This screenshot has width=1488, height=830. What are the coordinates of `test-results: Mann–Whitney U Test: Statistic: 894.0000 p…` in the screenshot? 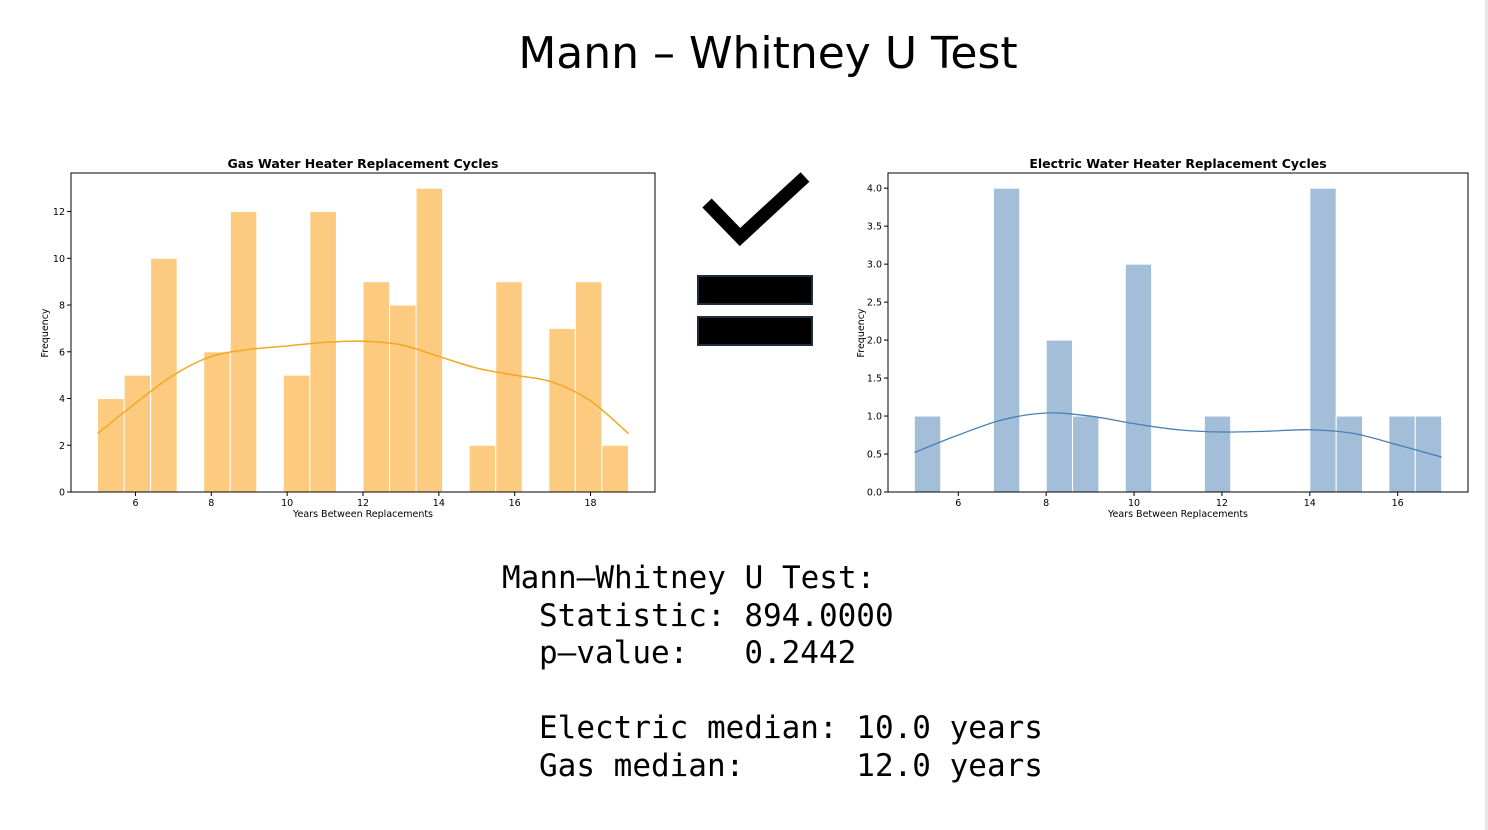 It's located at (772, 672).